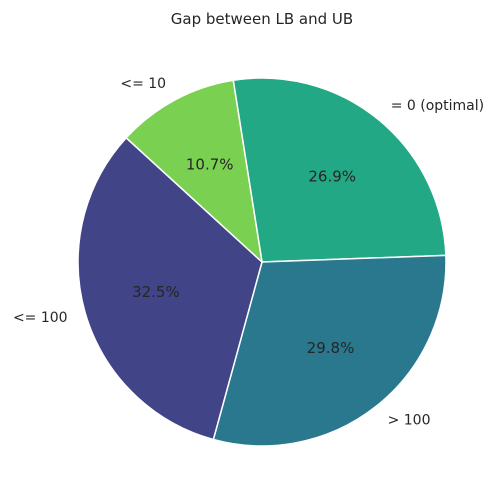 The image size is (502, 504). Describe the element at coordinates (409, 421) in the screenshot. I see `slice-label-100: > 100` at that location.